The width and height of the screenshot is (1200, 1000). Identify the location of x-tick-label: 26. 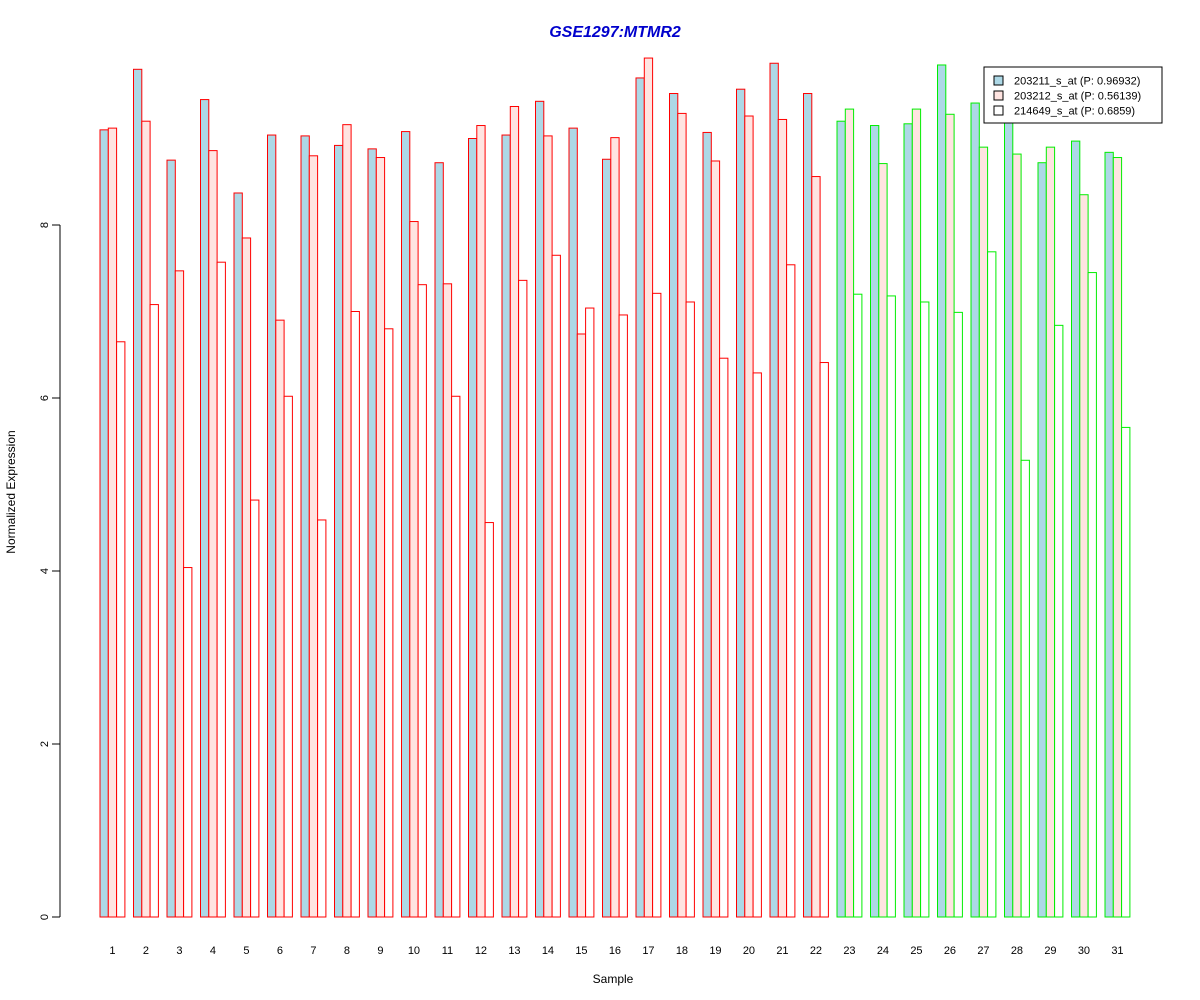
(950, 951).